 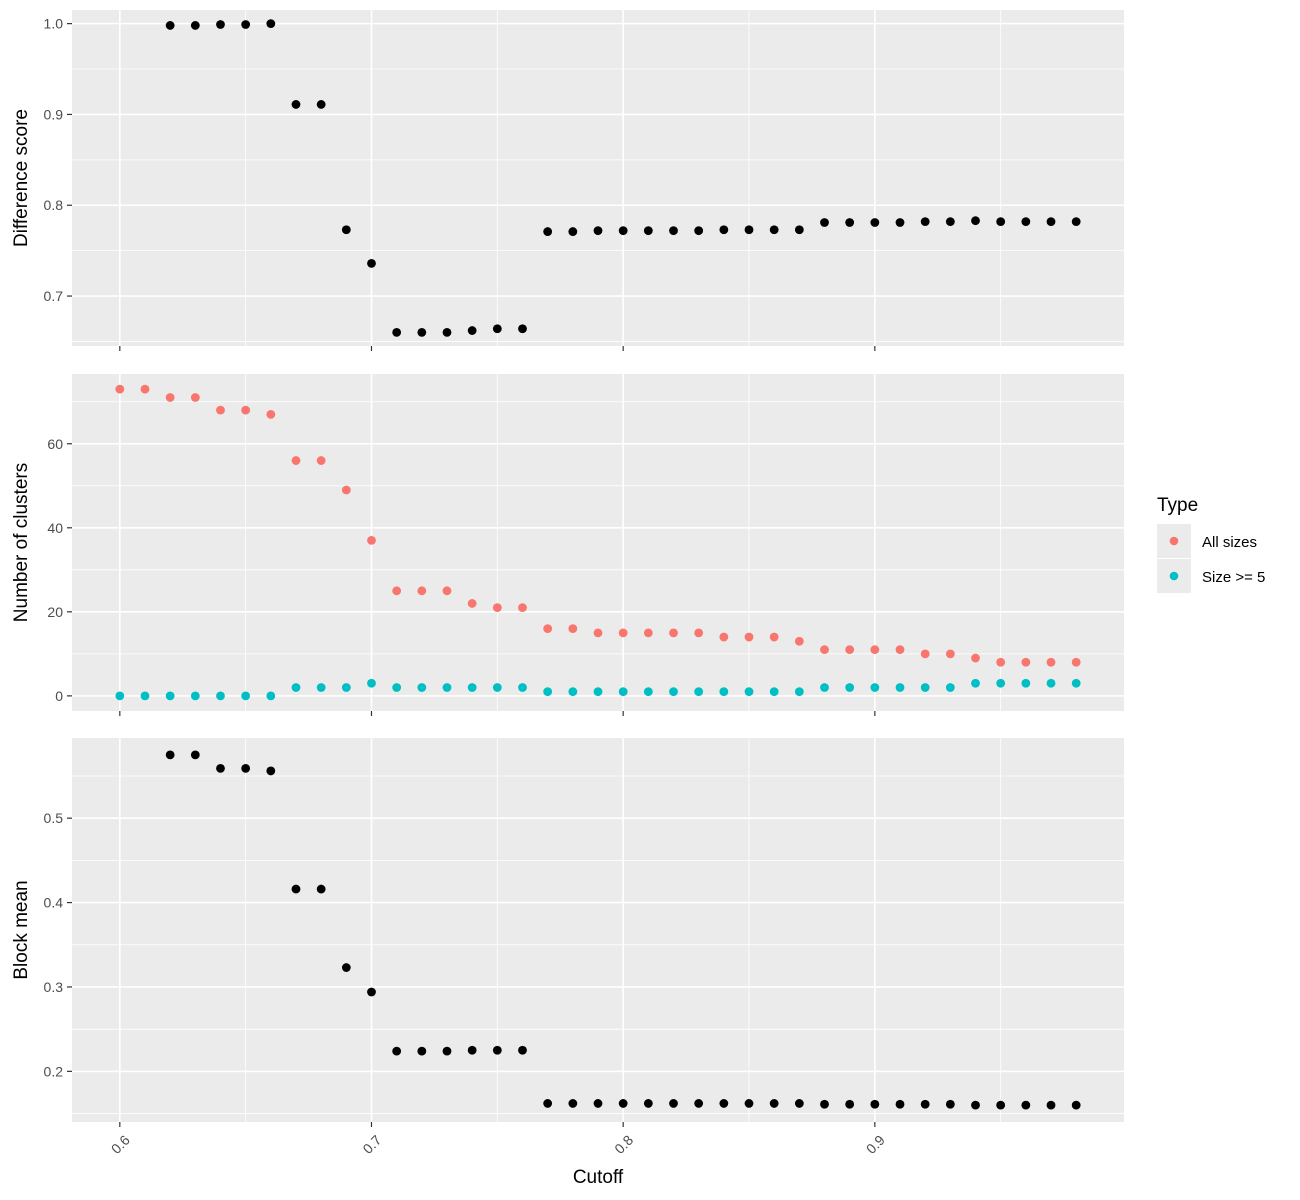 I want to click on y-tick-label: 0, so click(x=59, y=696).